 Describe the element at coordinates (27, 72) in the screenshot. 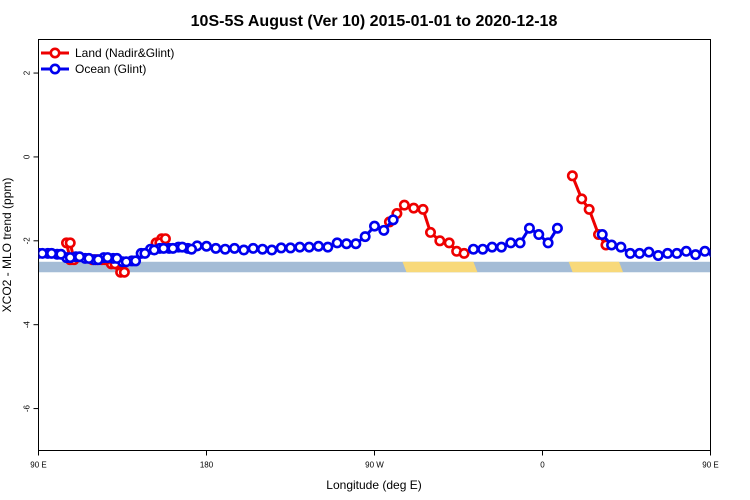

I see `y-tick-label: 2` at that location.